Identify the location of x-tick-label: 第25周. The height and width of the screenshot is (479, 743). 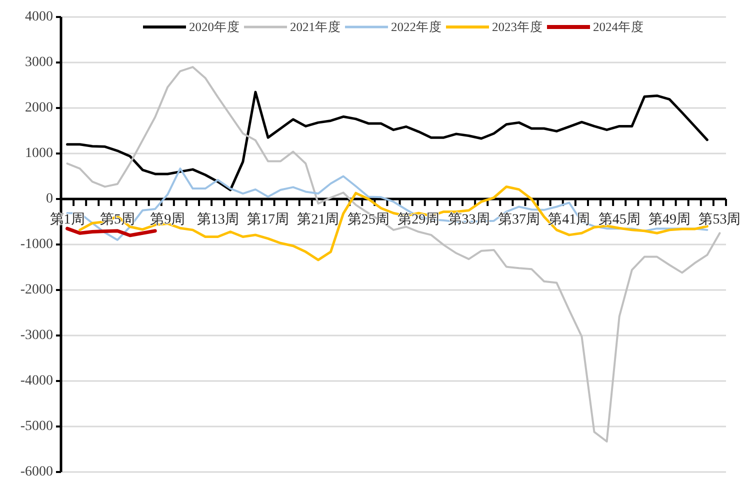
(368, 220).